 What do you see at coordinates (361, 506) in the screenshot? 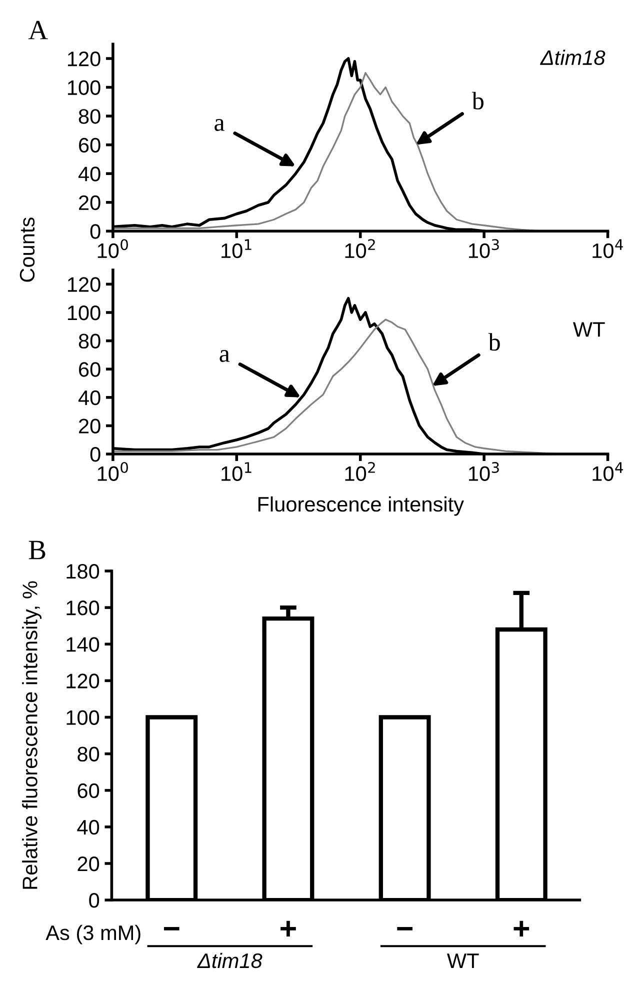
I see `x-axis-title: Fluorescence intensity` at bounding box center [361, 506].